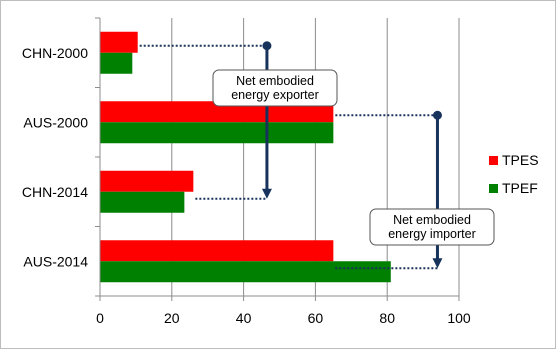  Describe the element at coordinates (520, 188) in the screenshot. I see `legend-label: TPEF` at that location.